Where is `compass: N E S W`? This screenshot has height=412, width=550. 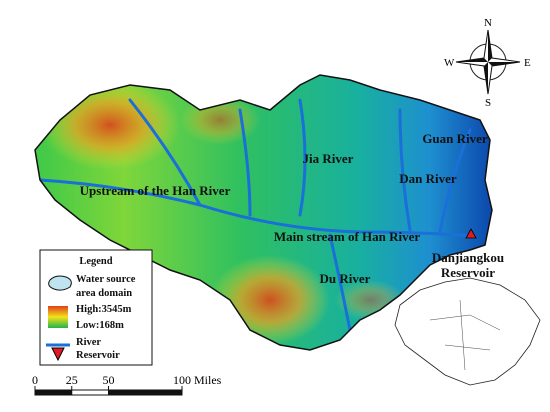
compass: N E S W is located at coordinates (487, 63).